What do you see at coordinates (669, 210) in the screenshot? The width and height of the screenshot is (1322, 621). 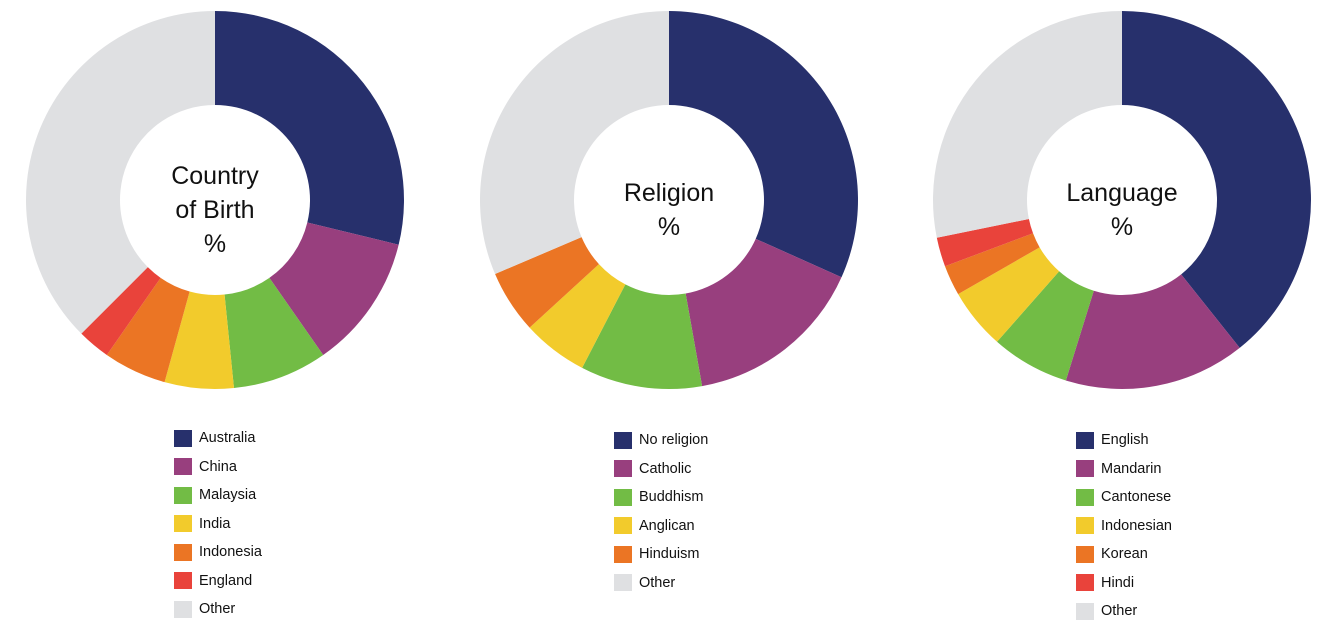 I see `center-label-religion: Religion %` at bounding box center [669, 210].